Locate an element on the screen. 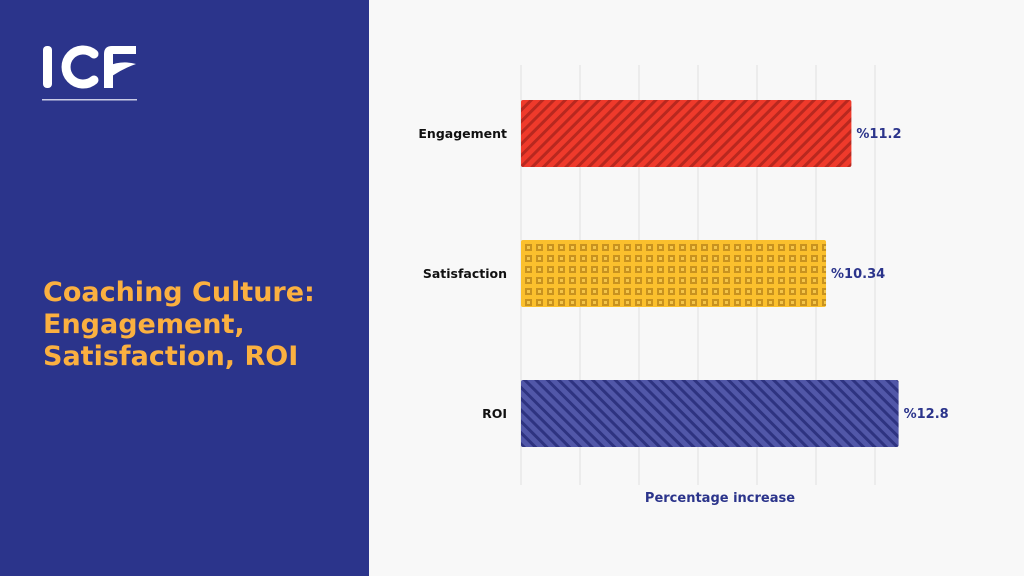 The width and height of the screenshot is (1024, 576). value-label: %12.8 is located at coordinates (926, 414).